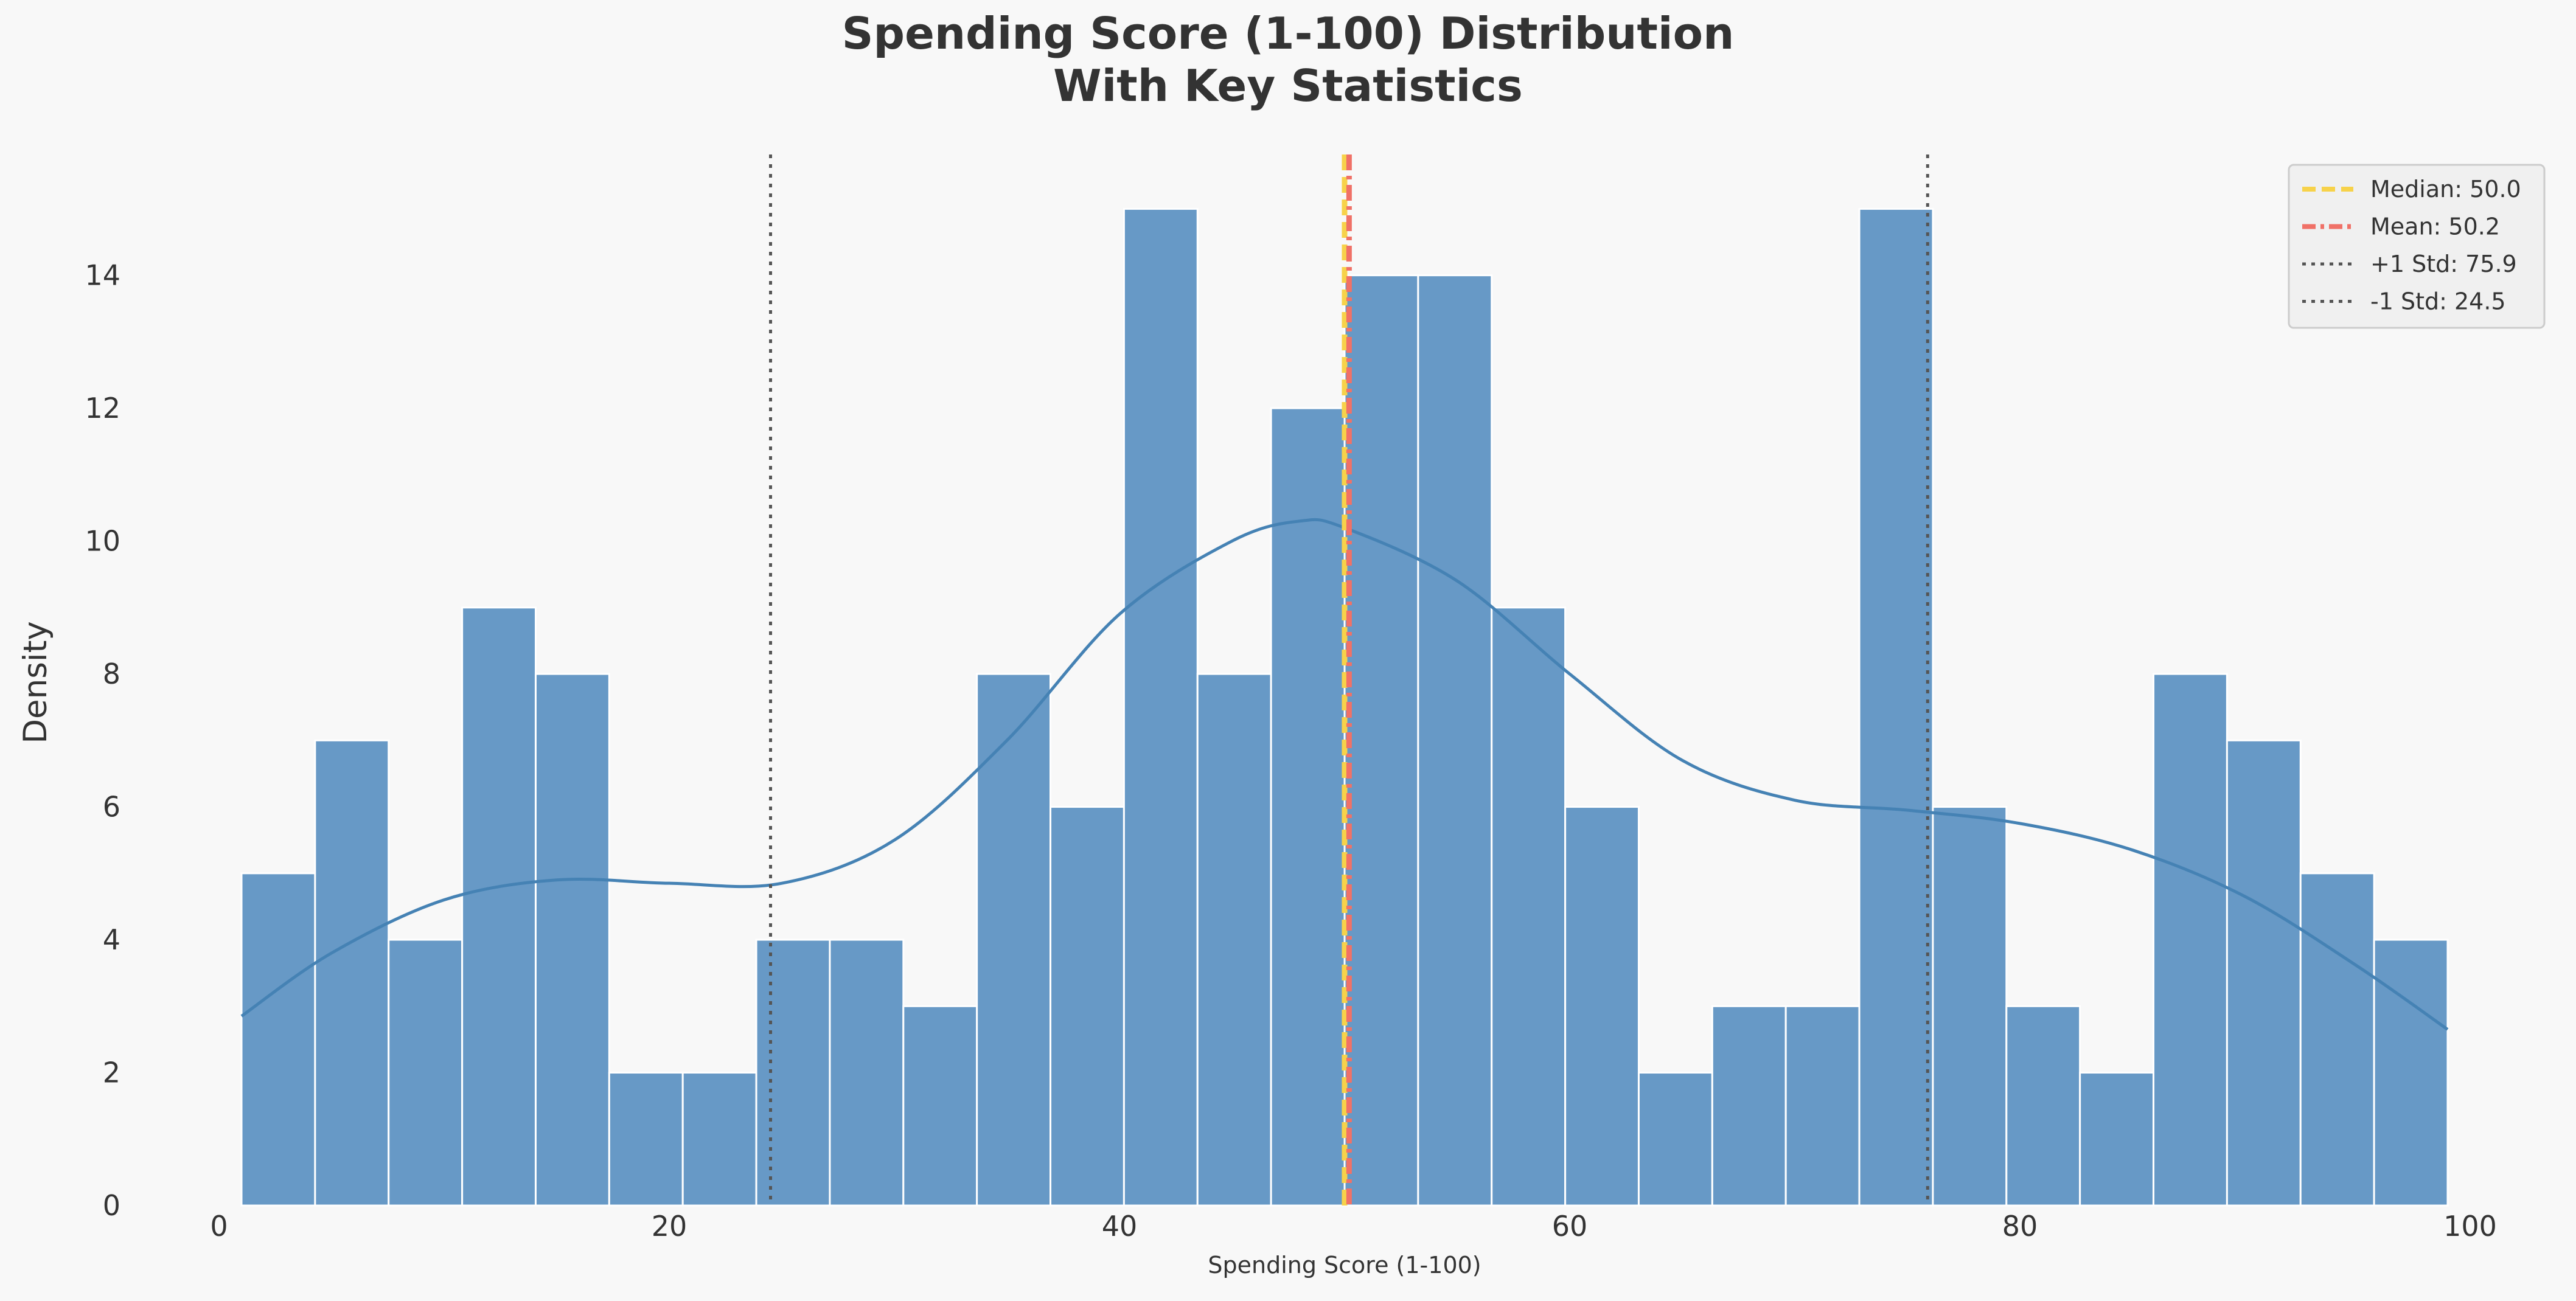  What do you see at coordinates (2443, 264) in the screenshot?
I see `legend-label: +1 Std: 75.9` at bounding box center [2443, 264].